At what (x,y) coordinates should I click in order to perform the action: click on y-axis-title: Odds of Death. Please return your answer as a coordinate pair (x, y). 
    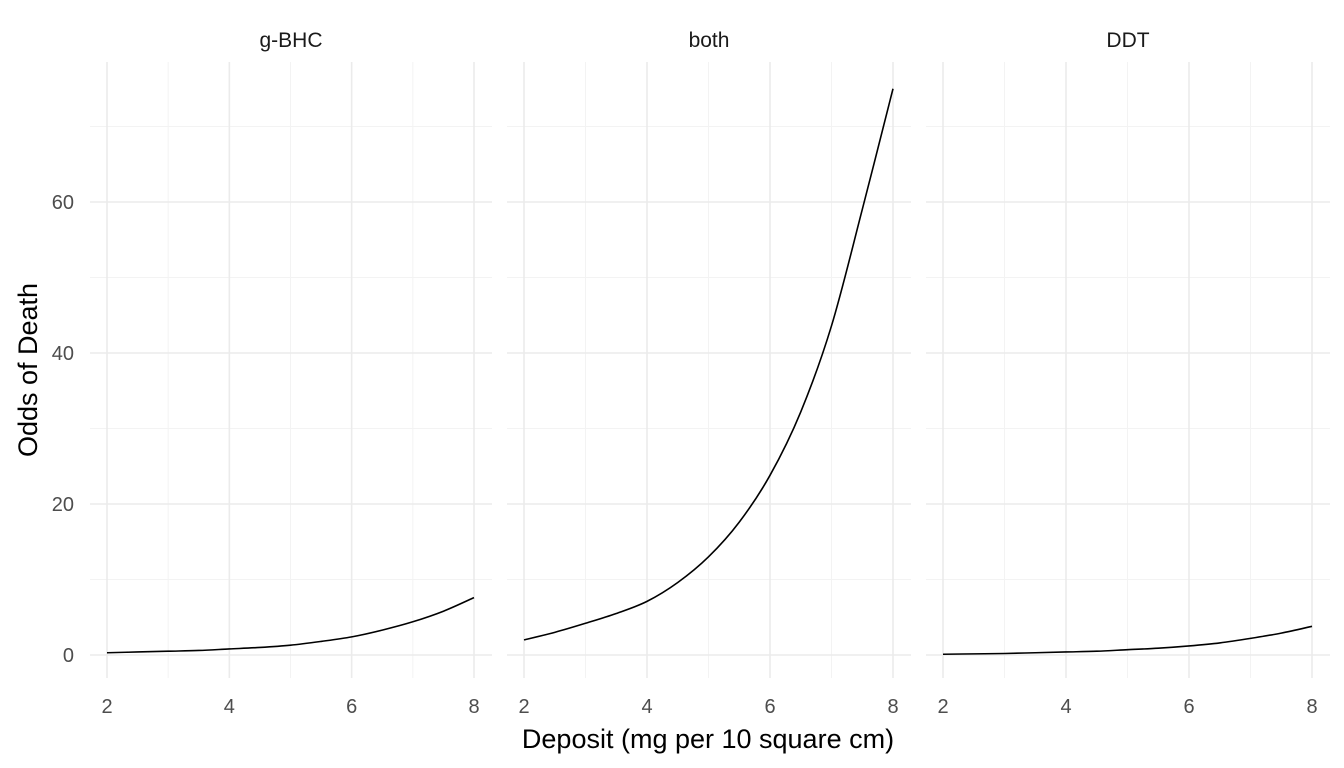
    Looking at the image, I should click on (28, 370).